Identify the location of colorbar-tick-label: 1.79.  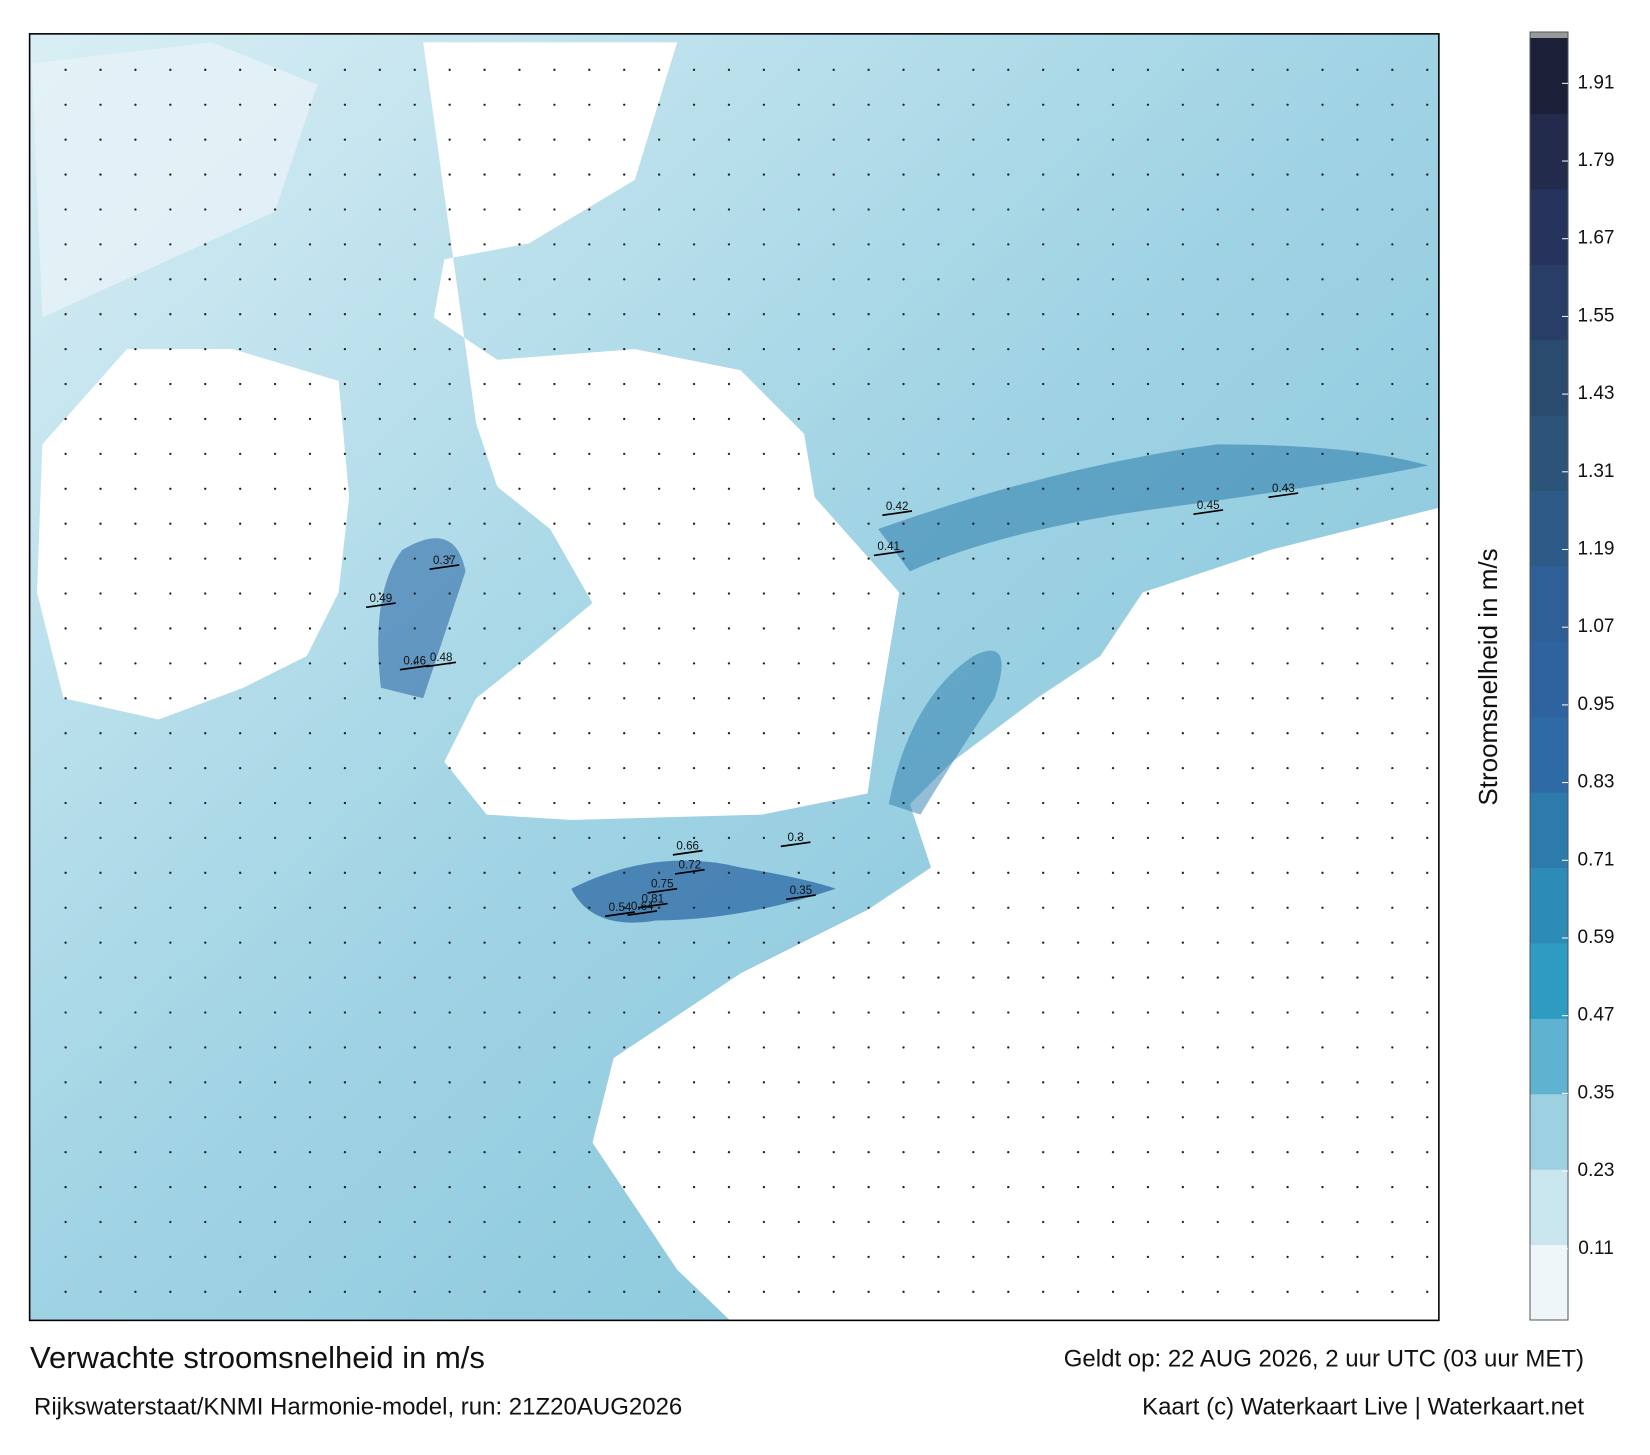
(1596, 160).